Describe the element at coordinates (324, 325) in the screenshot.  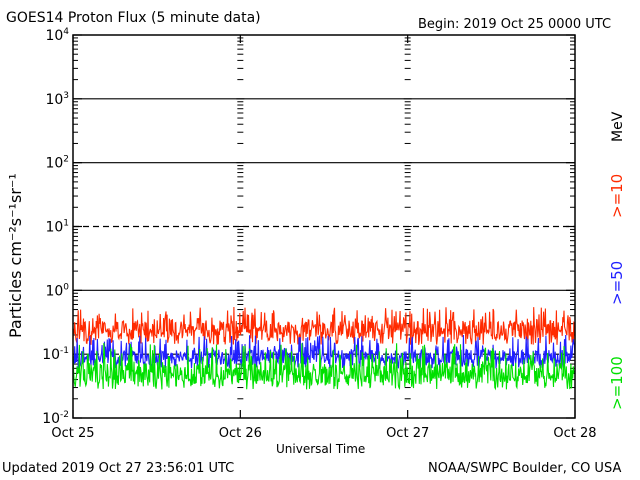
I see `series-line-10mev` at that location.